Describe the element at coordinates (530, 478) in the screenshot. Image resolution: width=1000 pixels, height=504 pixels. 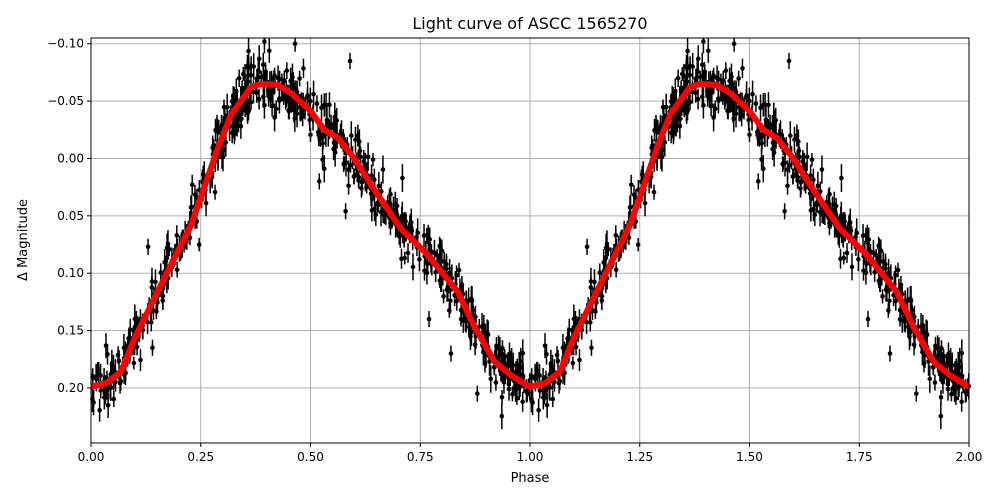
I see `x-axis-label: Phase` at that location.